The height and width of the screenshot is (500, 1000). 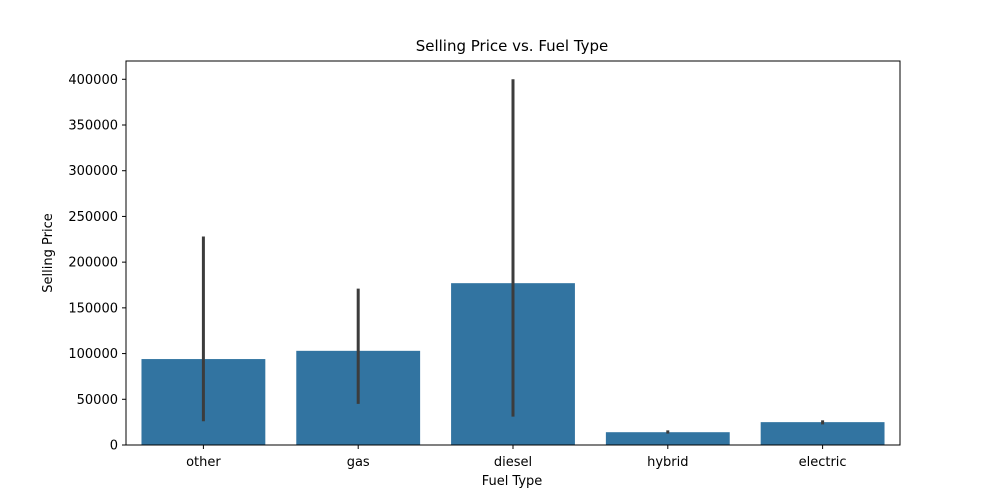 I want to click on y-tick-label: 100000, so click(x=93, y=354).